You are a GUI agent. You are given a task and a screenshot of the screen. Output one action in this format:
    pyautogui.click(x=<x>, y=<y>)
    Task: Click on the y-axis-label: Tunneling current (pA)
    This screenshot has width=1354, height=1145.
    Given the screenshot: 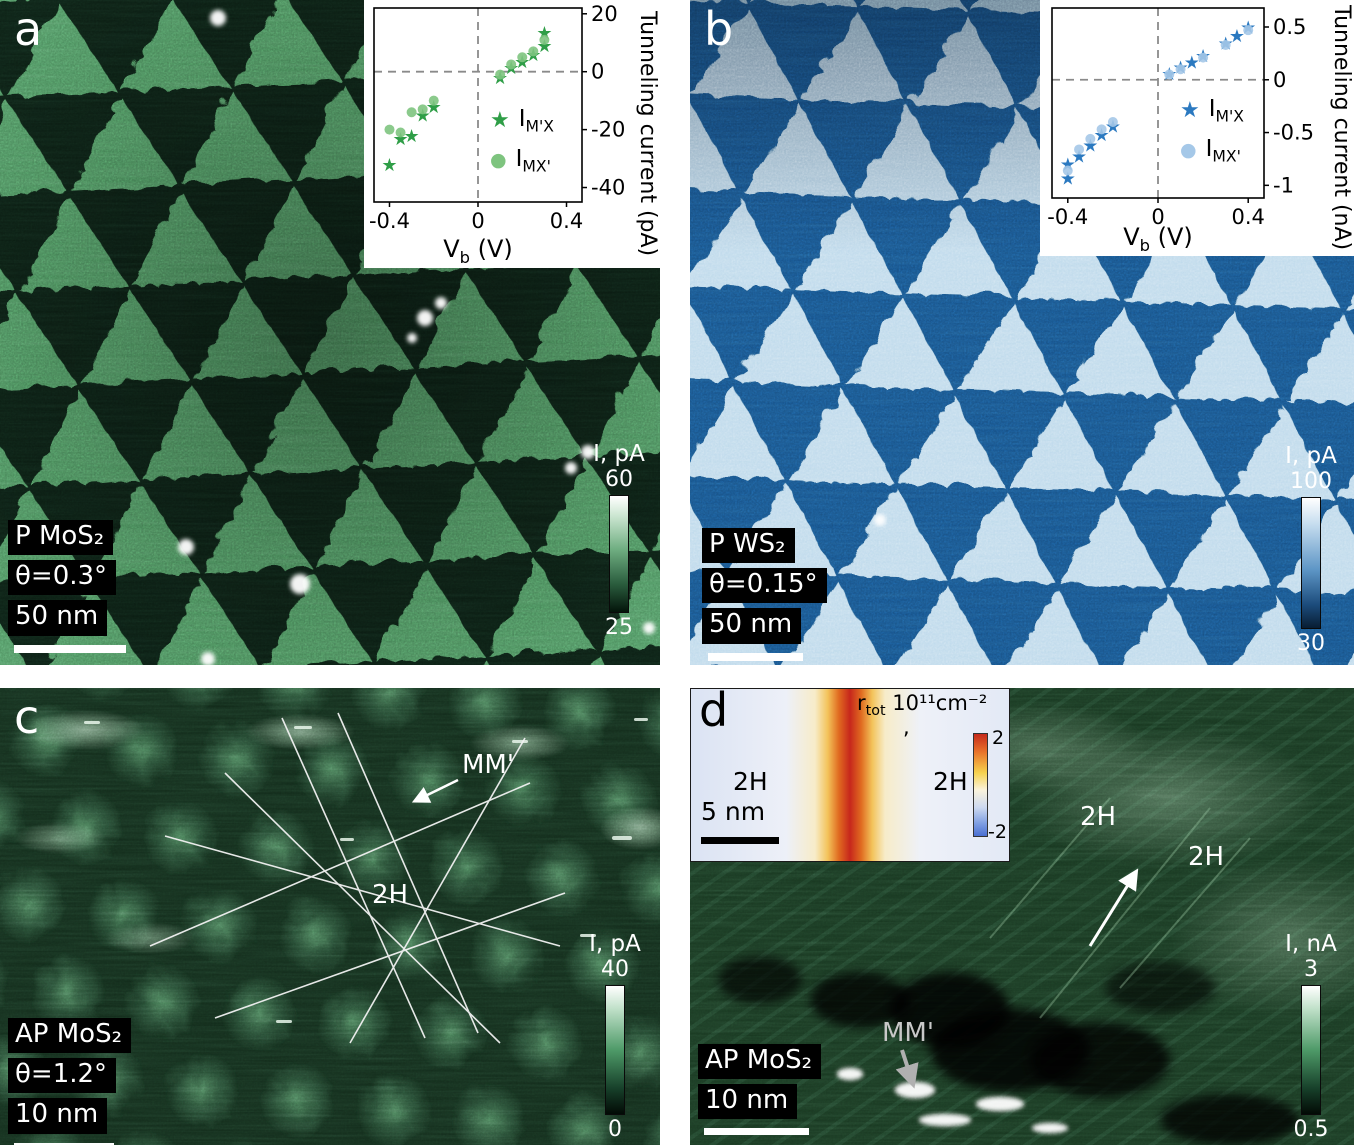 What is the action you would take?
    pyautogui.click(x=647, y=134)
    